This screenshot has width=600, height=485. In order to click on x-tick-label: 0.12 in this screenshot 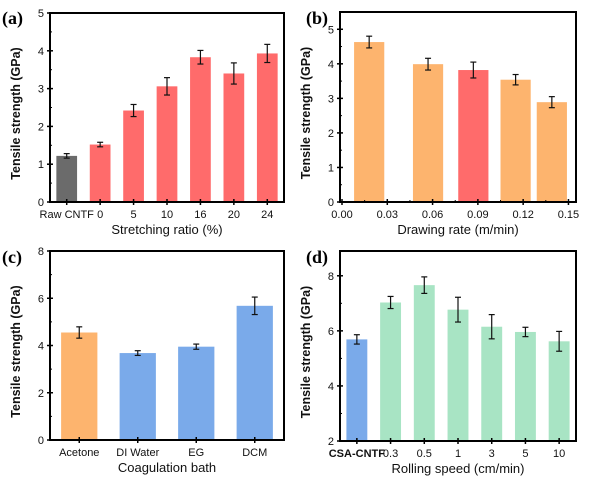, I will do `click(522, 215)`.